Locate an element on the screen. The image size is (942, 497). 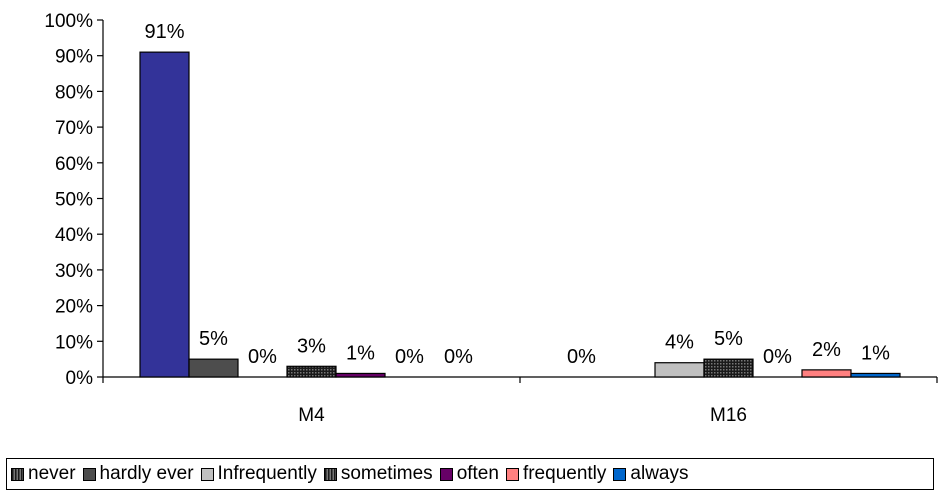
legend-item: always is located at coordinates (650, 474).